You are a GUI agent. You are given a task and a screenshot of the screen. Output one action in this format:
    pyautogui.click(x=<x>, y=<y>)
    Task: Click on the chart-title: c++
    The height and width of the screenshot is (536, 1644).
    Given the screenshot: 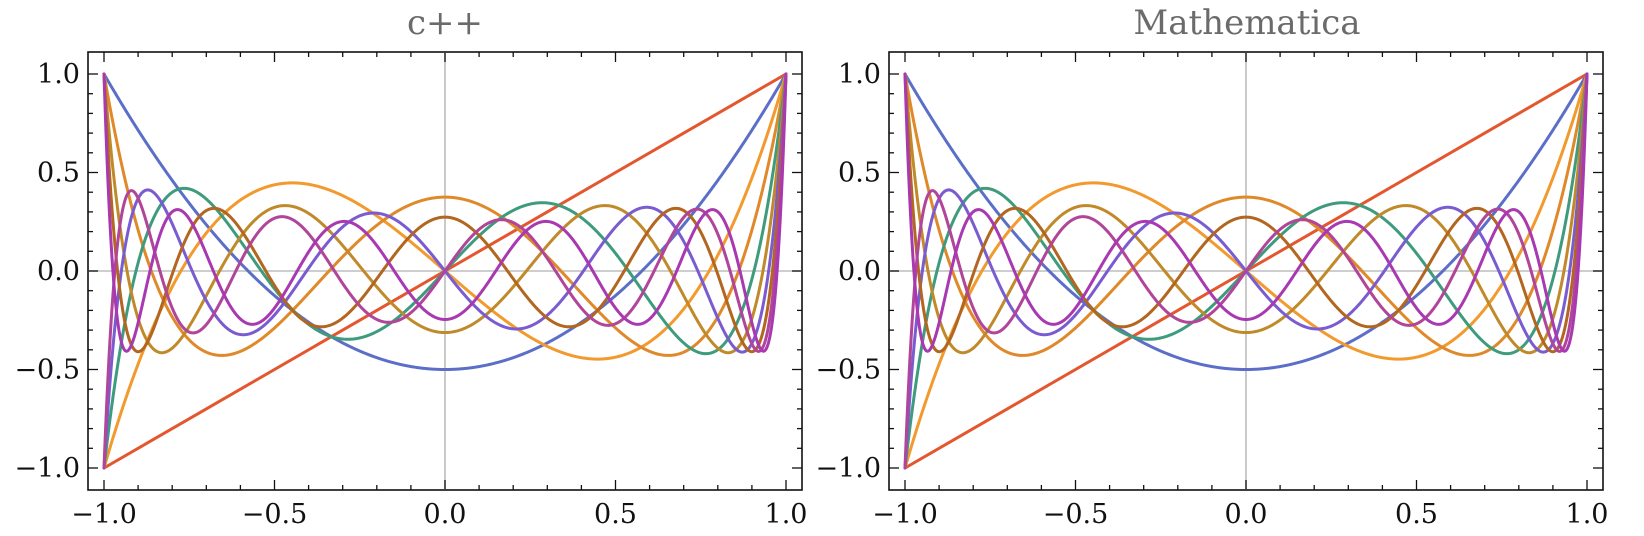 What is the action you would take?
    pyautogui.click(x=445, y=23)
    